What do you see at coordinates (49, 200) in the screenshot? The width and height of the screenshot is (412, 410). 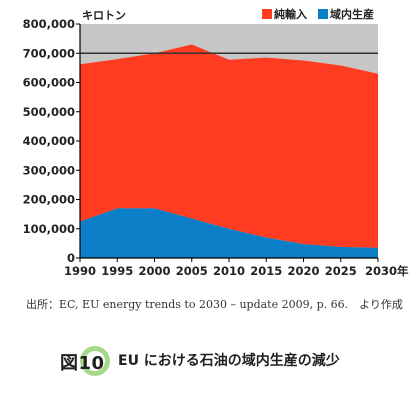 I see `y-tick-label: 200,000` at bounding box center [49, 200].